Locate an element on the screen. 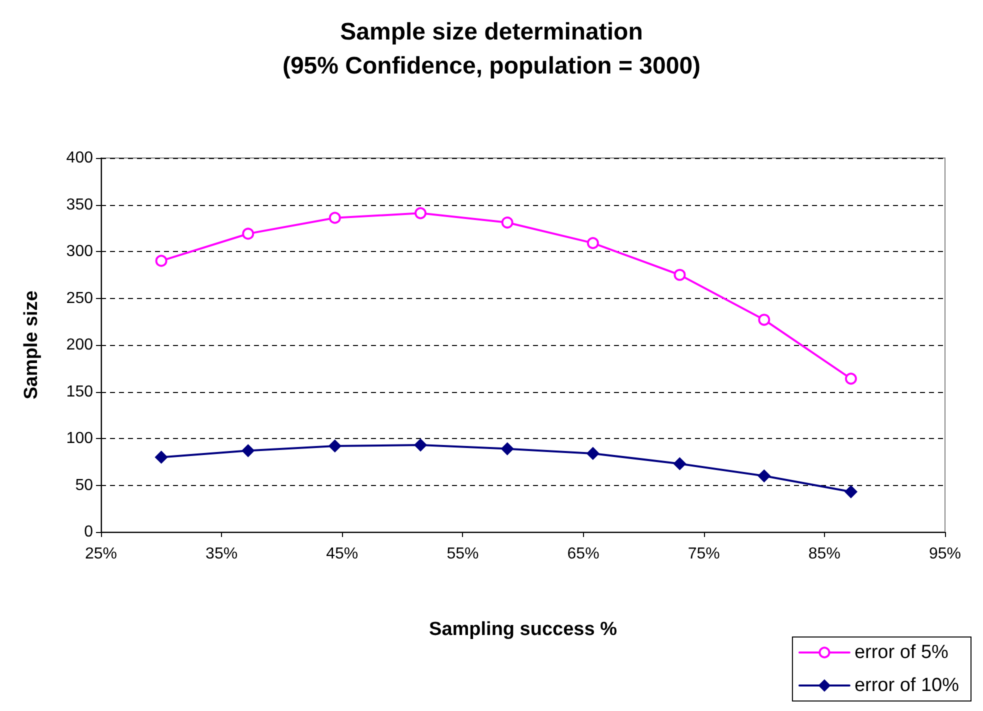  y-axis-title: Sample size is located at coordinates (31, 345).